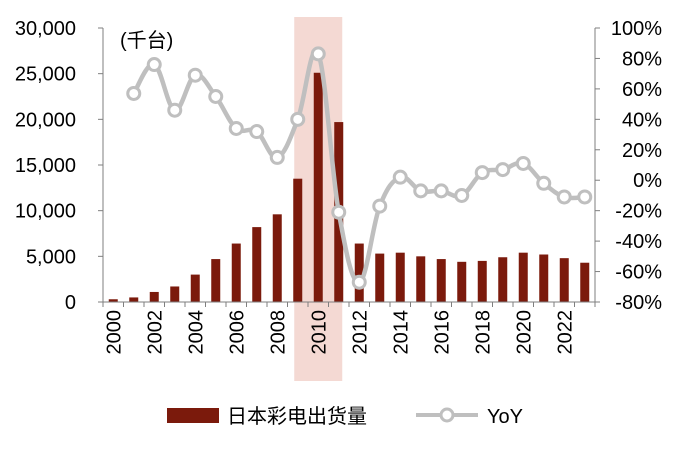 This screenshot has width=700, height=455. What do you see at coordinates (523, 277) in the screenshot?
I see `bar-2020` at bounding box center [523, 277].